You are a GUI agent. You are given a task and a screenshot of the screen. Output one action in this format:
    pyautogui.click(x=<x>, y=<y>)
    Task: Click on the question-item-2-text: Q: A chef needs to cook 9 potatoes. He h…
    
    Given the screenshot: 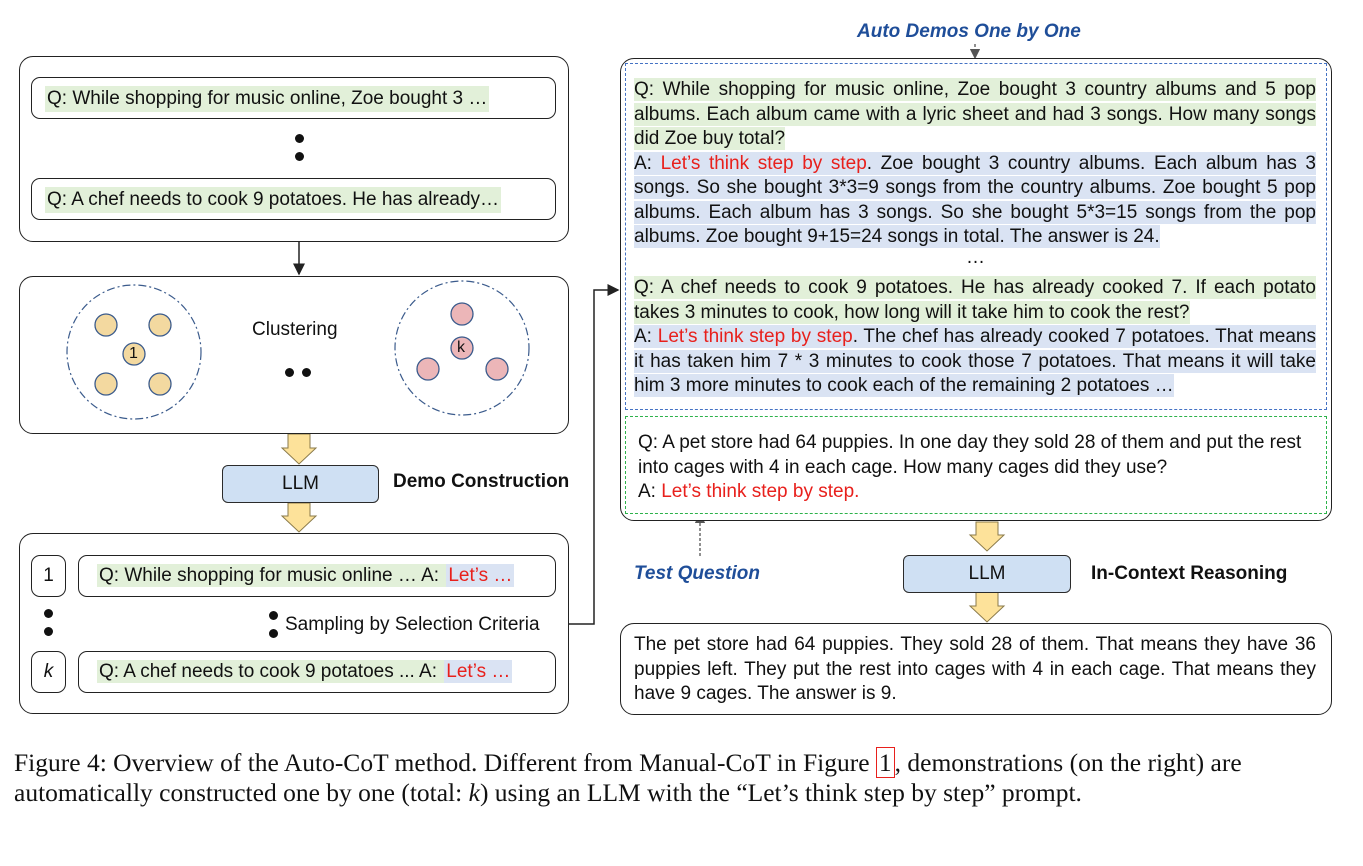 What is the action you would take?
    pyautogui.click(x=273, y=200)
    